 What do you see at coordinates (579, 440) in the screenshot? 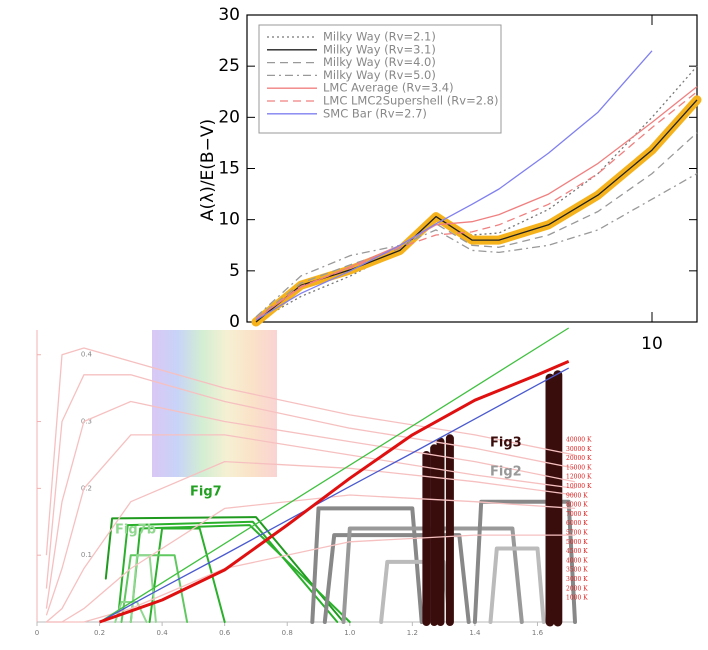
I see `temperature-label: 40000 K` at bounding box center [579, 440].